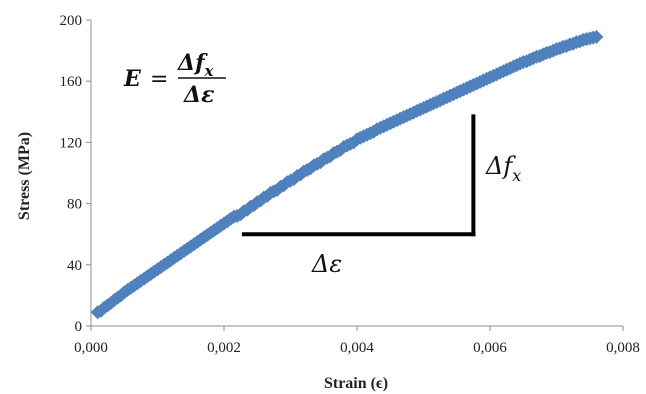 The image size is (646, 394). Describe the element at coordinates (24, 176) in the screenshot. I see `y-axis-title: Stress (MPa)` at that location.